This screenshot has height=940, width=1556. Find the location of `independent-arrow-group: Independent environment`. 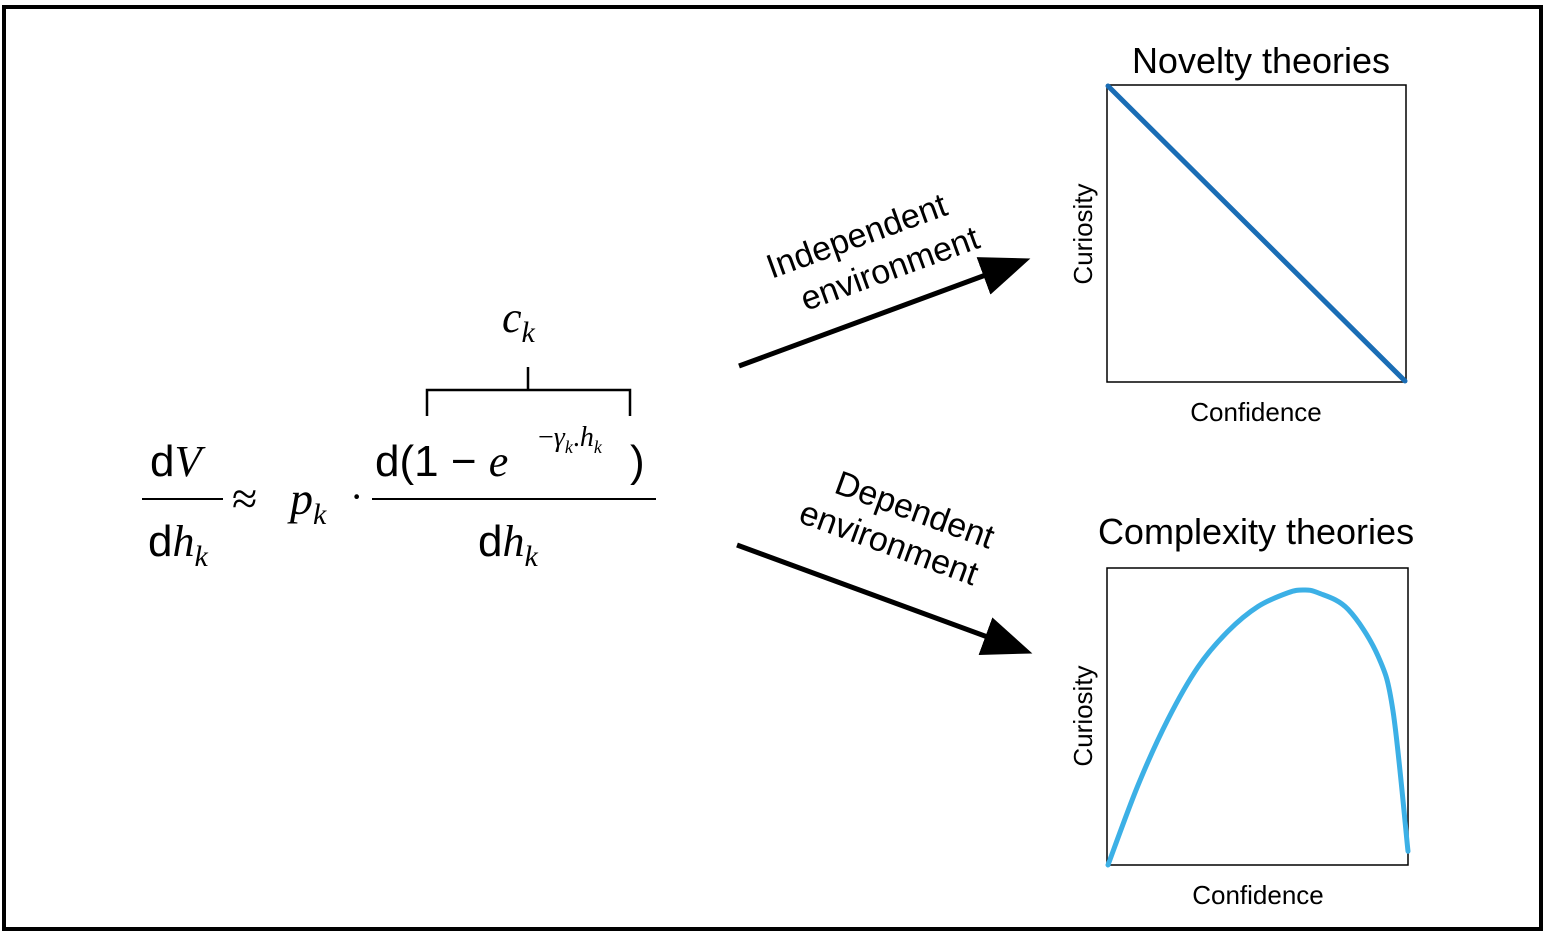

independent-arrow-group: Independent environment is located at coordinates (884, 277).